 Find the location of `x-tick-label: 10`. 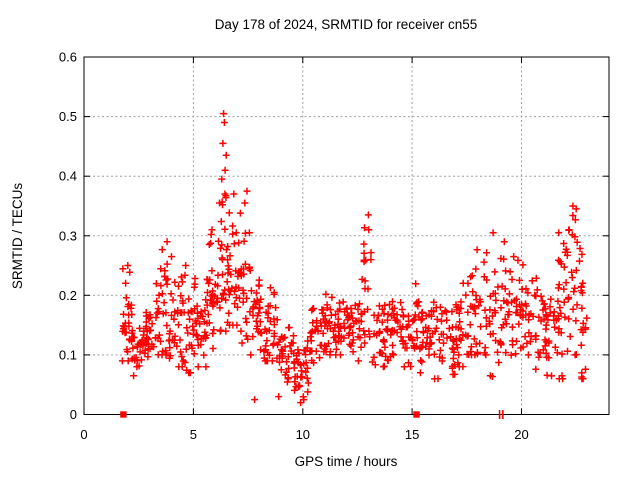

x-tick-label: 10 is located at coordinates (303, 434).